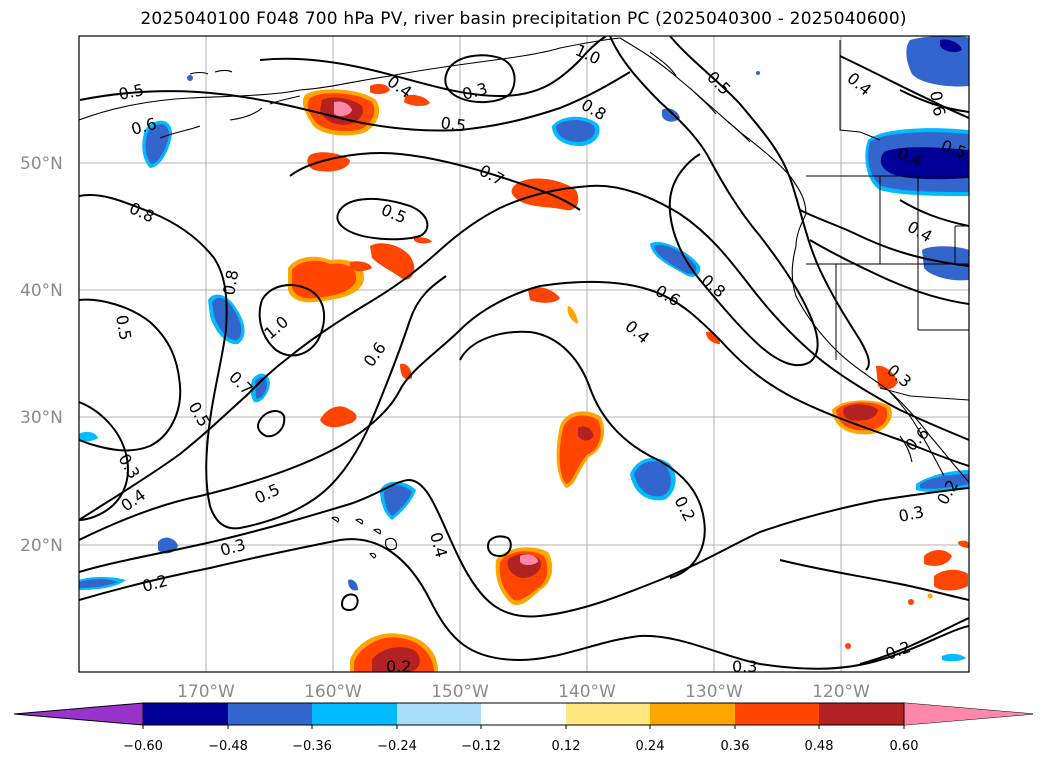 The image size is (1047, 765). I want to click on alaska-coast, so click(350, 79).